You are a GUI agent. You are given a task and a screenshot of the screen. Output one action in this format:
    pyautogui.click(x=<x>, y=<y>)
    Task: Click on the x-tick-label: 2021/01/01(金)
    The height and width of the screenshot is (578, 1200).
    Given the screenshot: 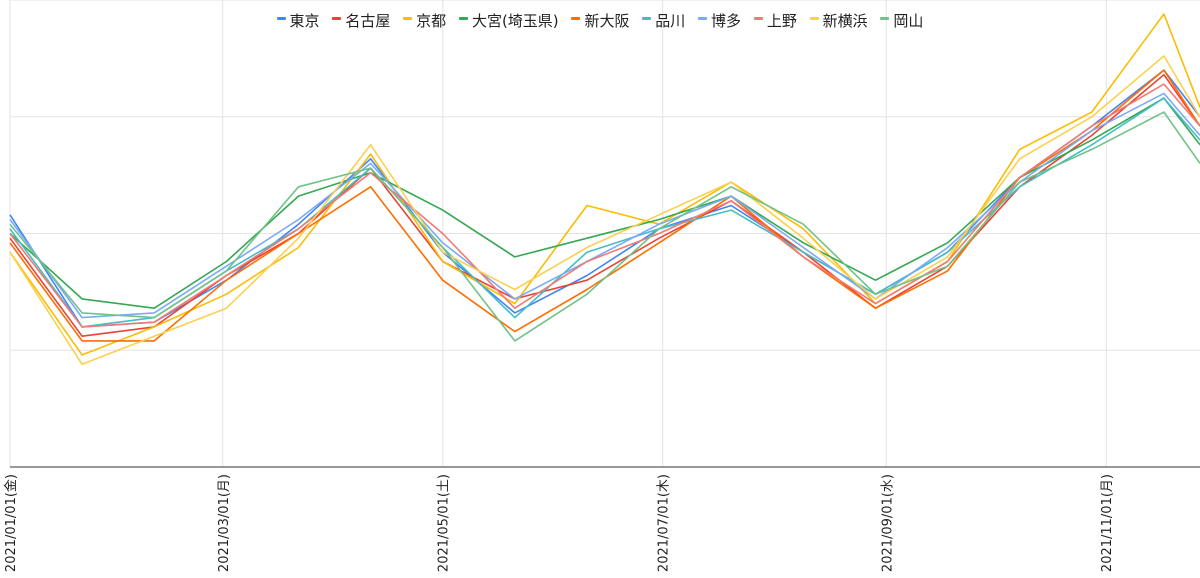 What is the action you would take?
    pyautogui.click(x=11, y=523)
    